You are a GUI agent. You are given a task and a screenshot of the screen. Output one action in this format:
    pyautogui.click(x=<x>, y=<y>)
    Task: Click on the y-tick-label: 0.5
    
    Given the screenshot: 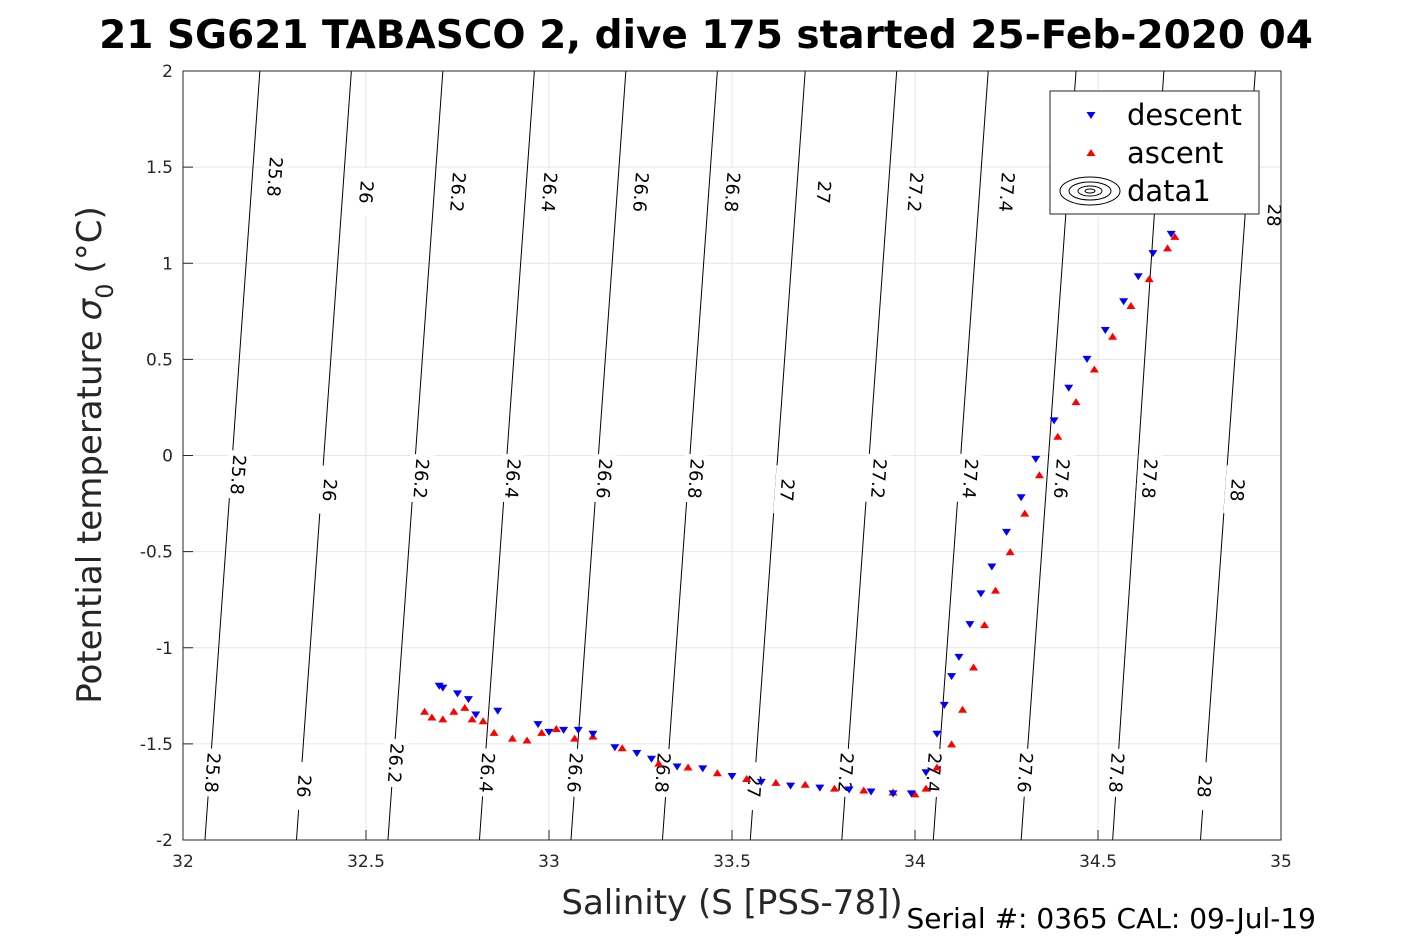 What is the action you would take?
    pyautogui.click(x=159, y=360)
    